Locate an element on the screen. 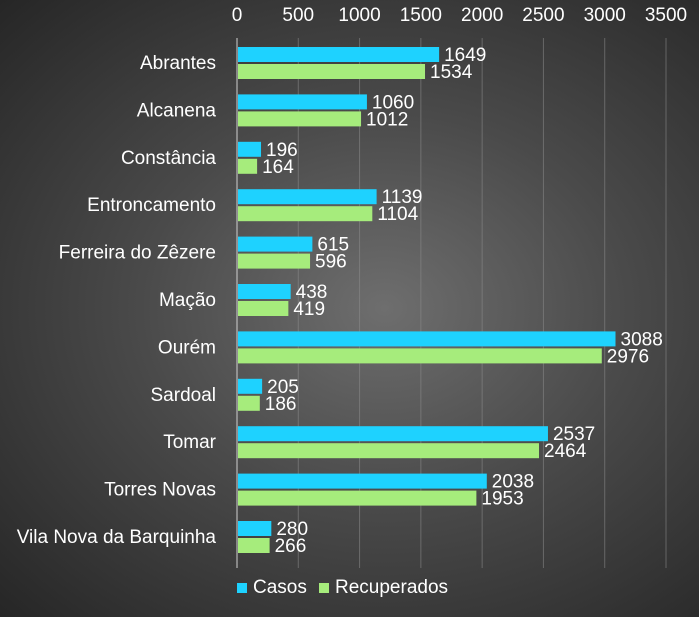 The width and height of the screenshot is (699, 617). x-tick-label: 2000 is located at coordinates (482, 15).